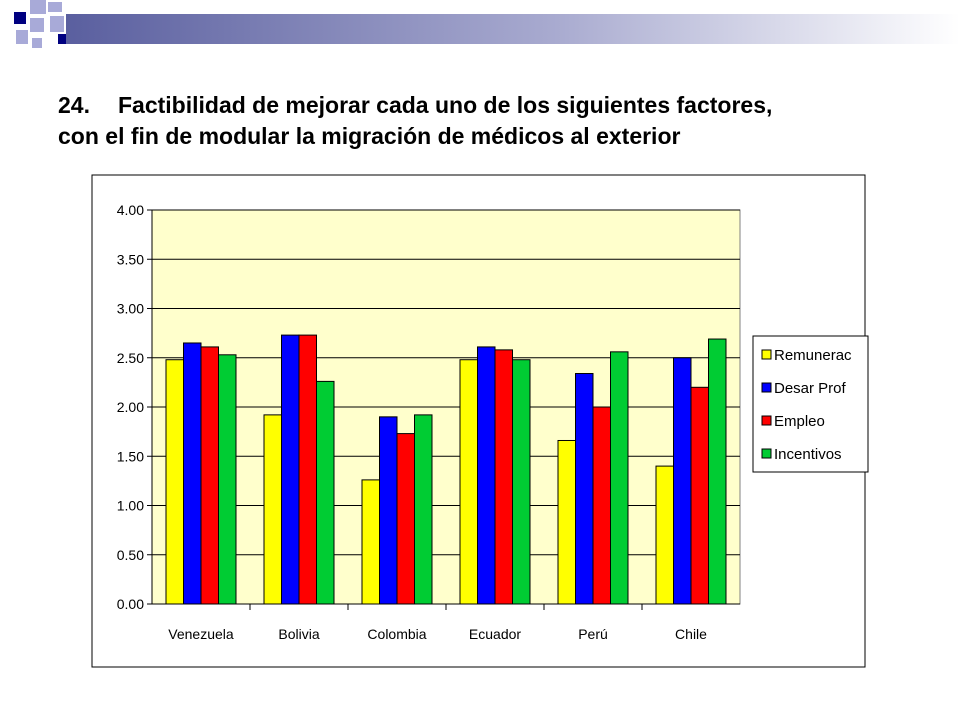  I want to click on legend-label: Empleo, so click(799, 421).